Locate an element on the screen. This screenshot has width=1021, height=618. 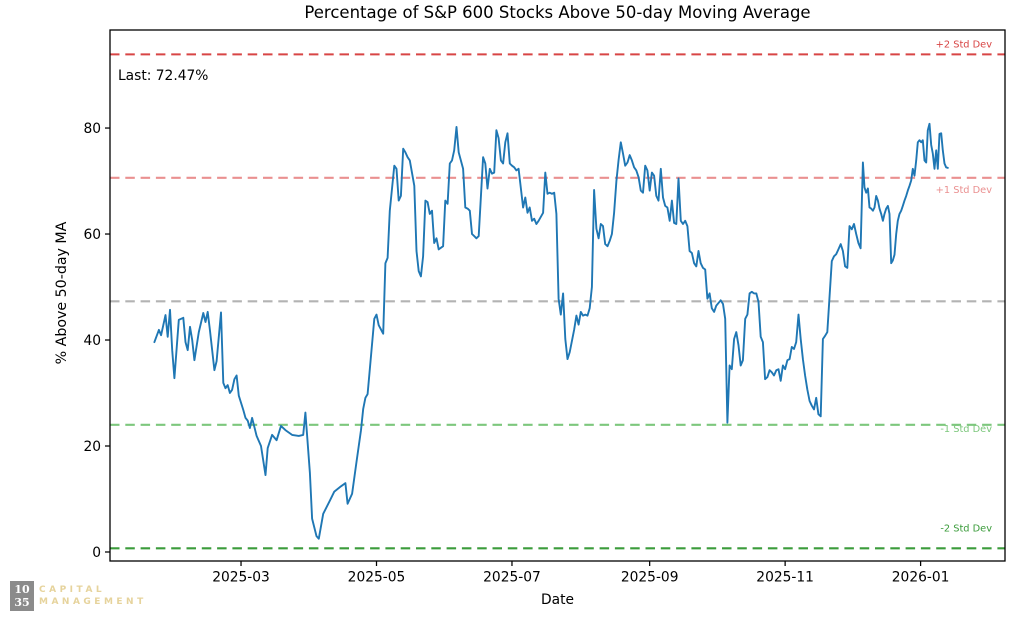
hline-label-minus-1-std: -1 Std Dev is located at coordinates (966, 429).